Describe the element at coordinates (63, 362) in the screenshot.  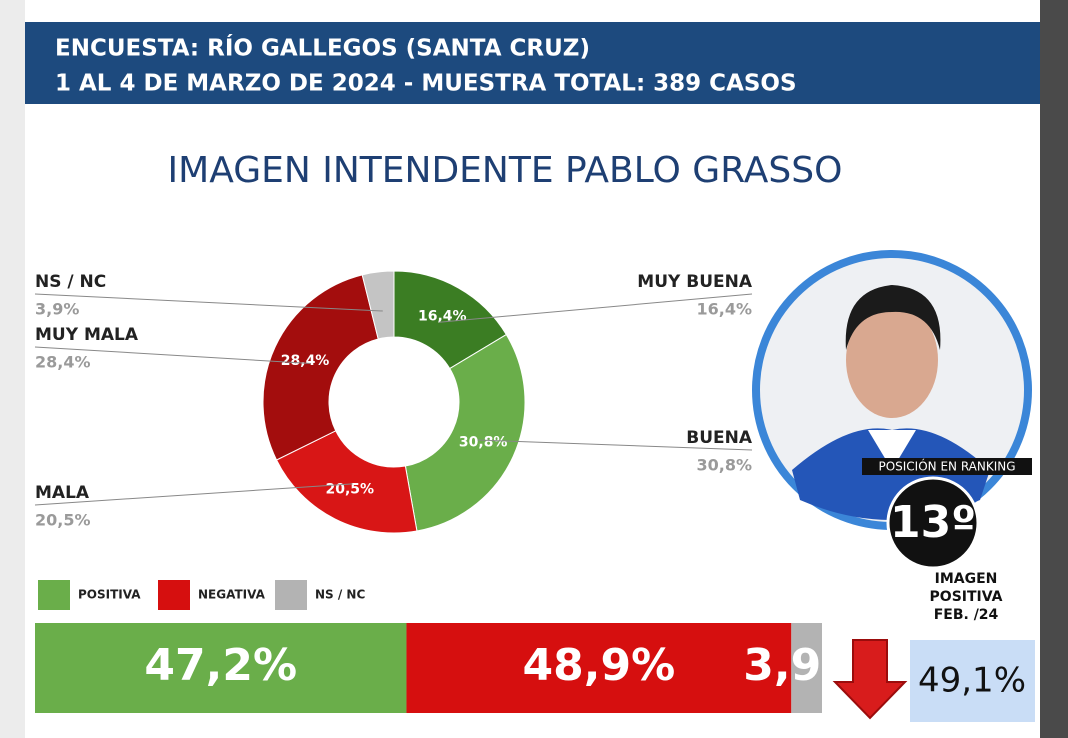
I see `outer-value: 28,4%` at that location.